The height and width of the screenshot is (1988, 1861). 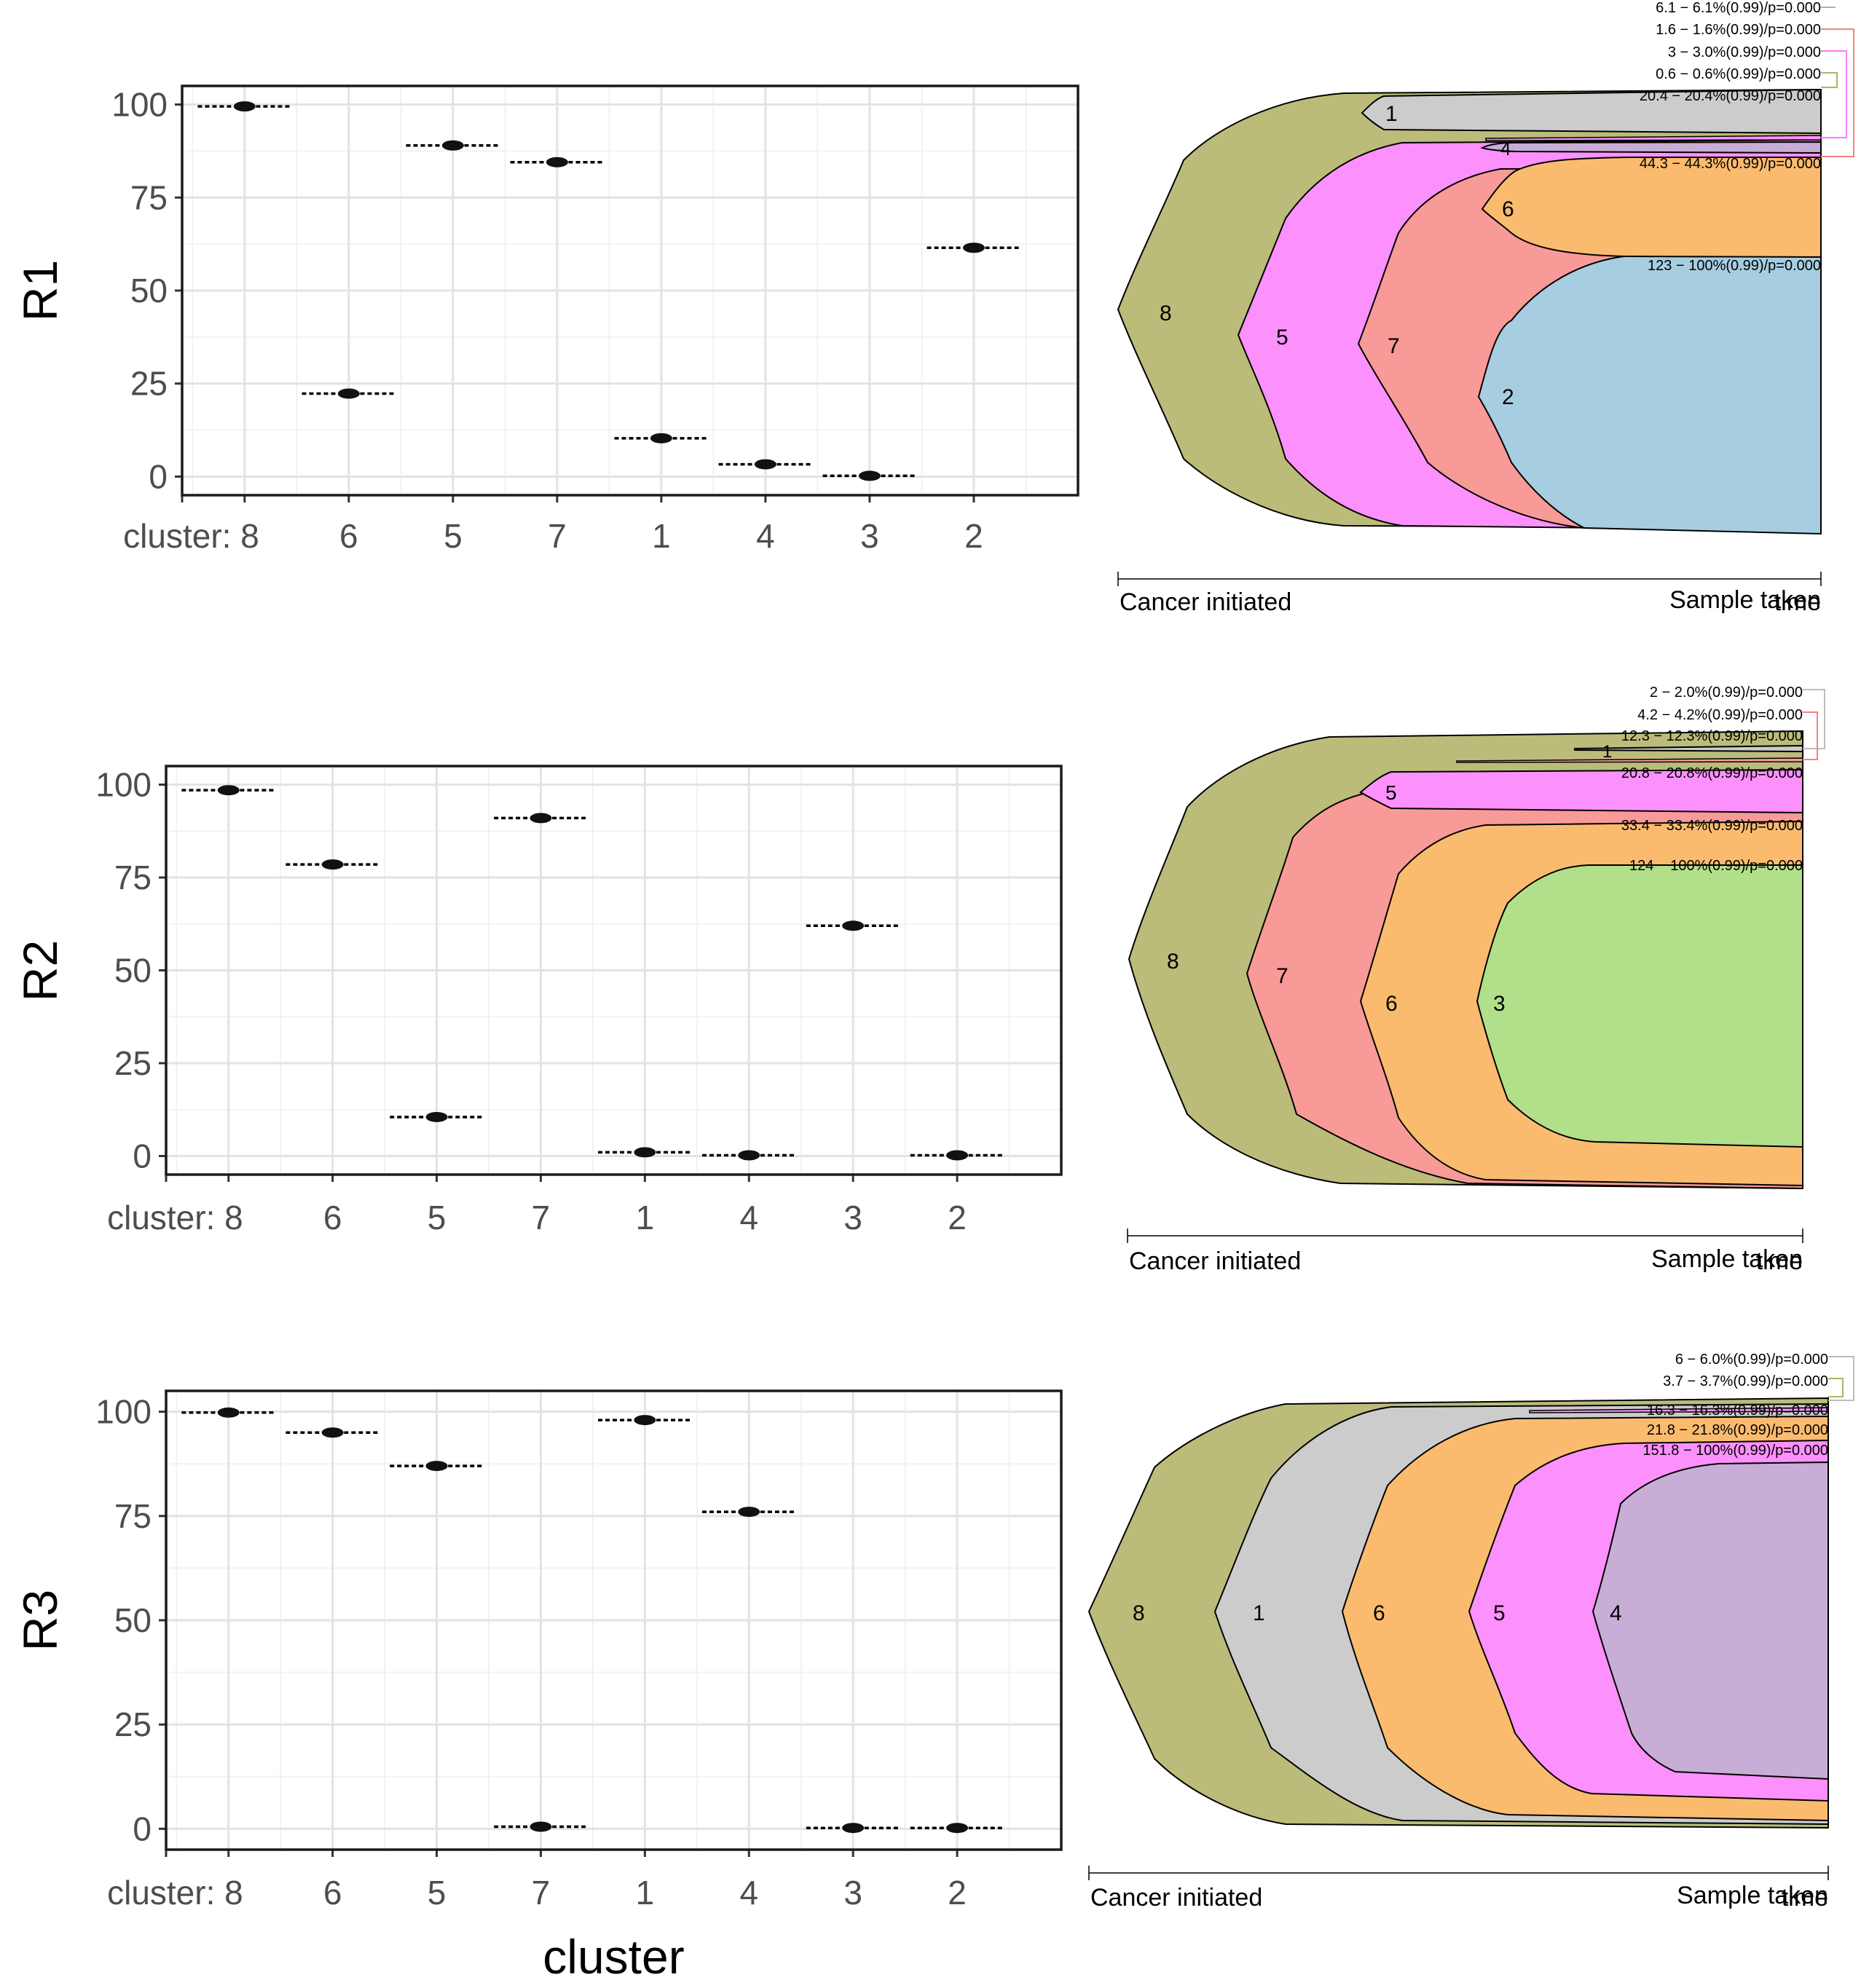 What do you see at coordinates (1834, 94) in the screenshot?
I see `connector-pink` at bounding box center [1834, 94].